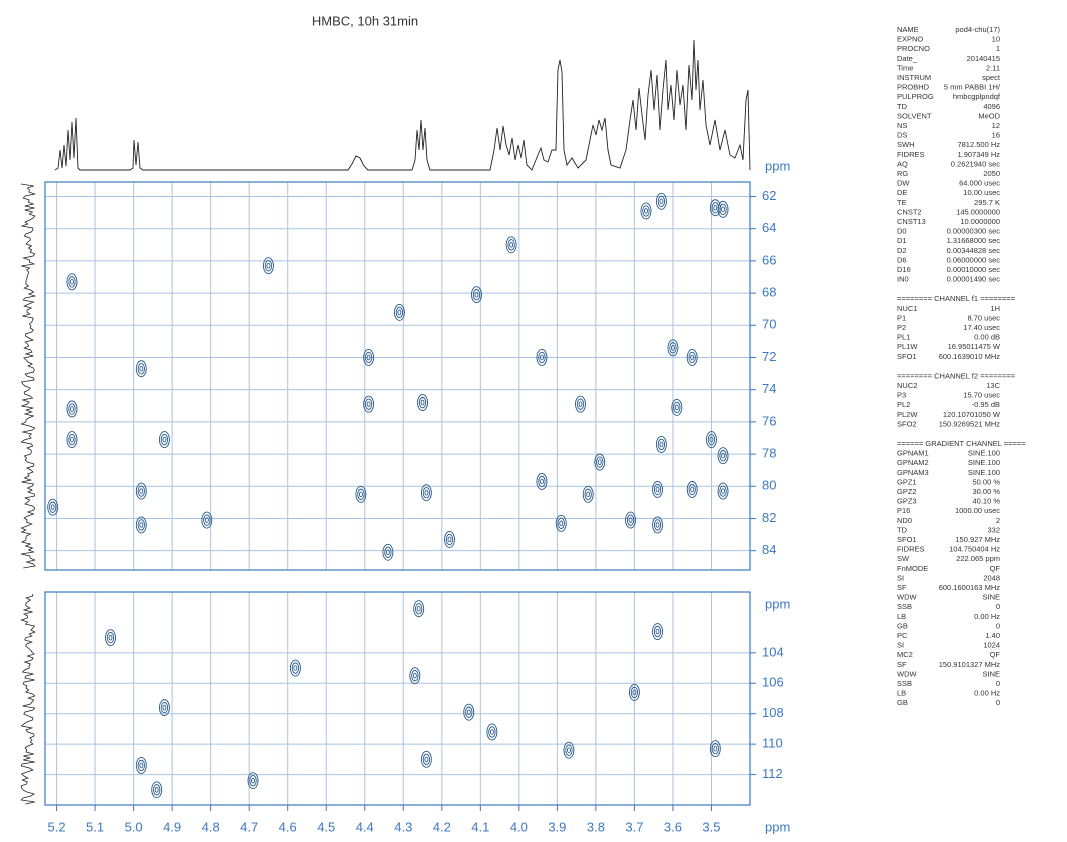  What do you see at coordinates (986, 404) in the screenshot?
I see `parameter-value: -0.95 dB` at bounding box center [986, 404].